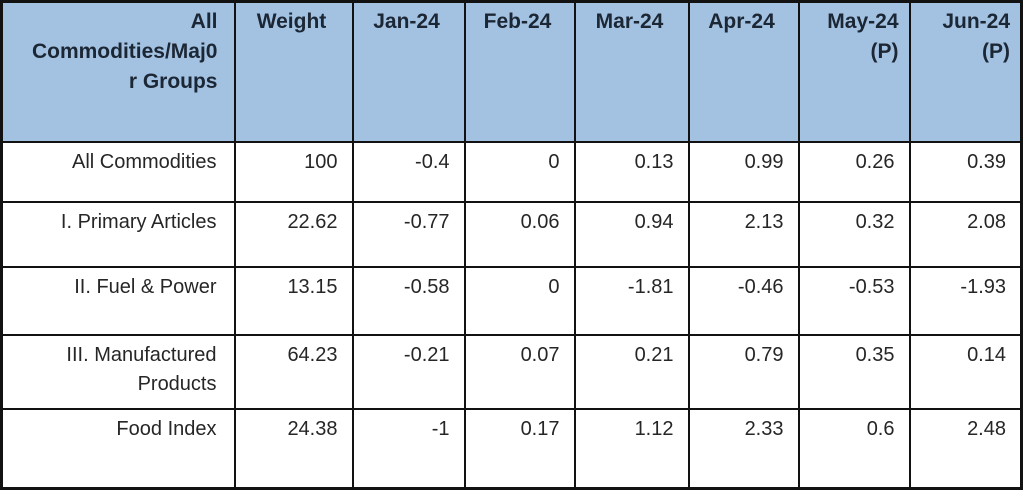 Image resolution: width=1024 pixels, height=493 pixels. What do you see at coordinates (408, 234) in the screenshot?
I see `value-cell: -0.77` at bounding box center [408, 234].